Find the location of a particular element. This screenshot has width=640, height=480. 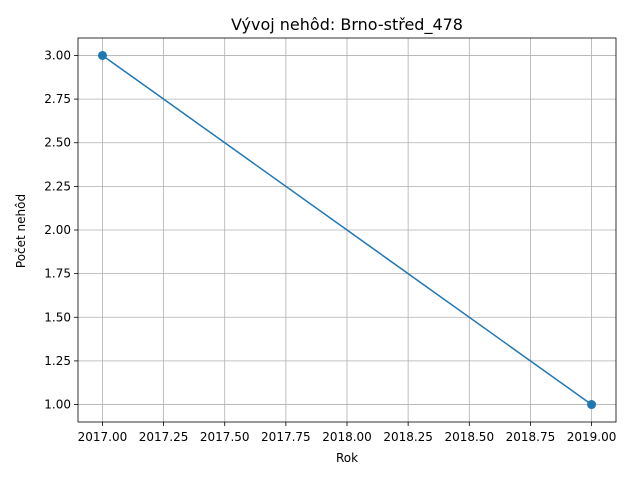

y-tick-label: 2.00 is located at coordinates (57, 230).